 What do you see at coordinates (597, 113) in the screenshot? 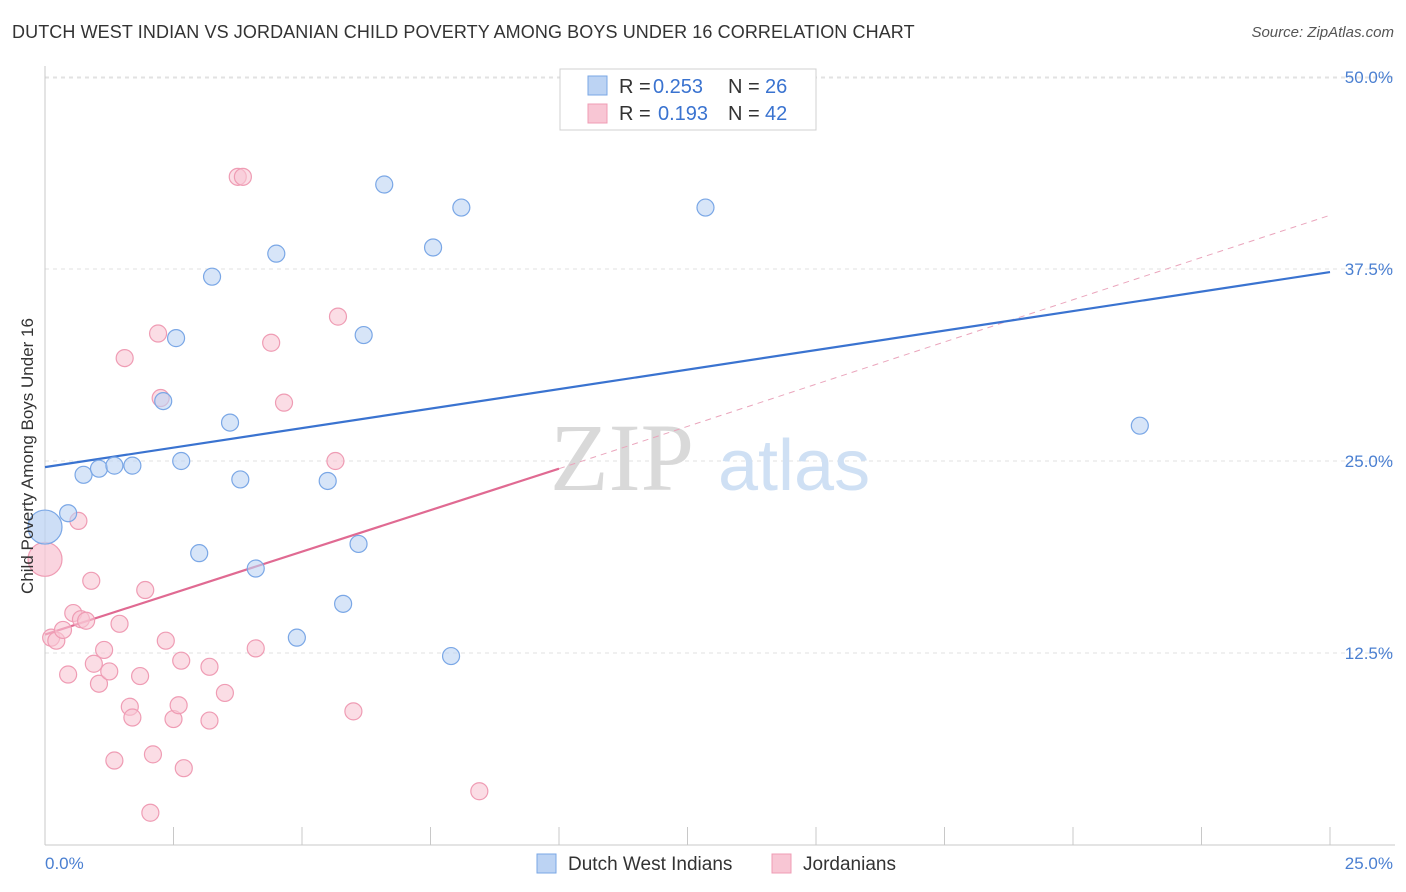
I see `legend-swatch-jordanians` at bounding box center [597, 113].